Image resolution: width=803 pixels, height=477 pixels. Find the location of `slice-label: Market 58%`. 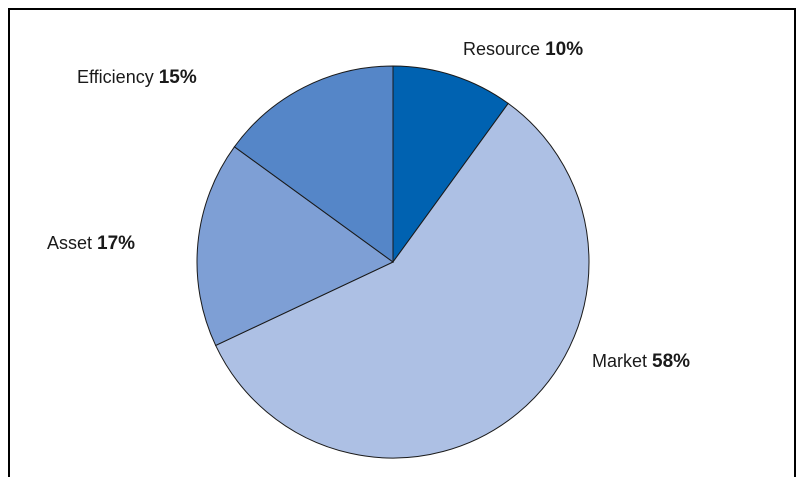

slice-label: Market 58% is located at coordinates (641, 361).